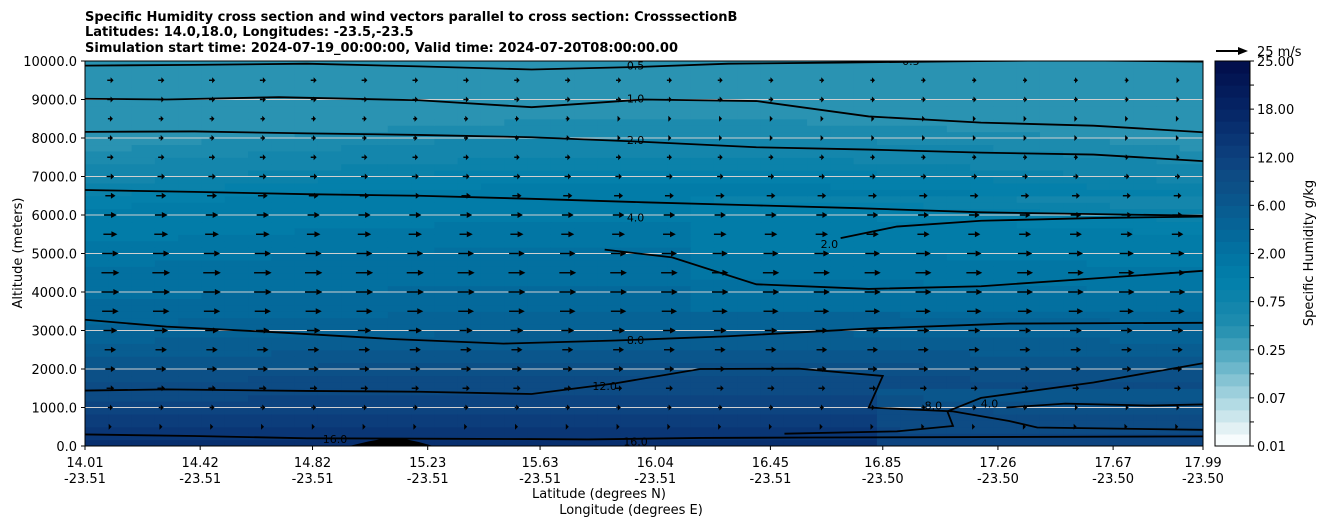 The image size is (1326, 526). What do you see at coordinates (903, 269) in the screenshot?
I see `contour-line` at bounding box center [903, 269].